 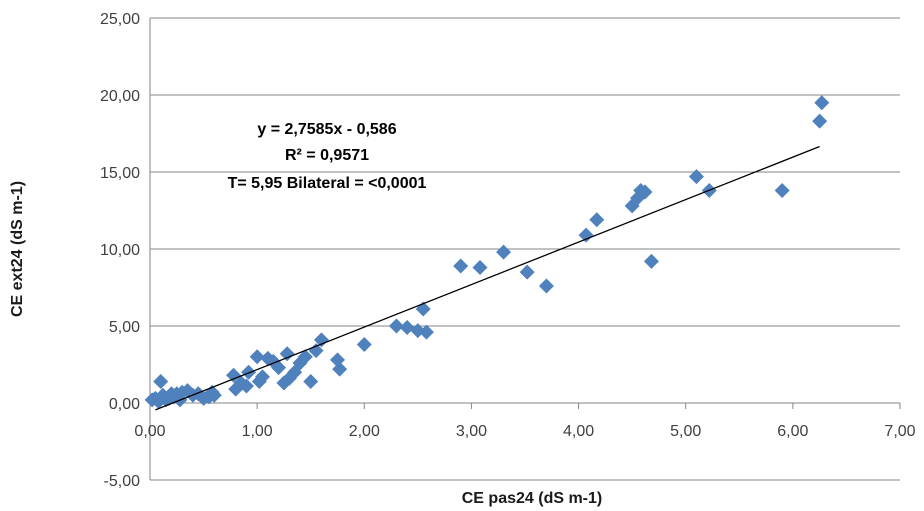 I want to click on y-tick-label: -5,00, so click(x=122, y=481).